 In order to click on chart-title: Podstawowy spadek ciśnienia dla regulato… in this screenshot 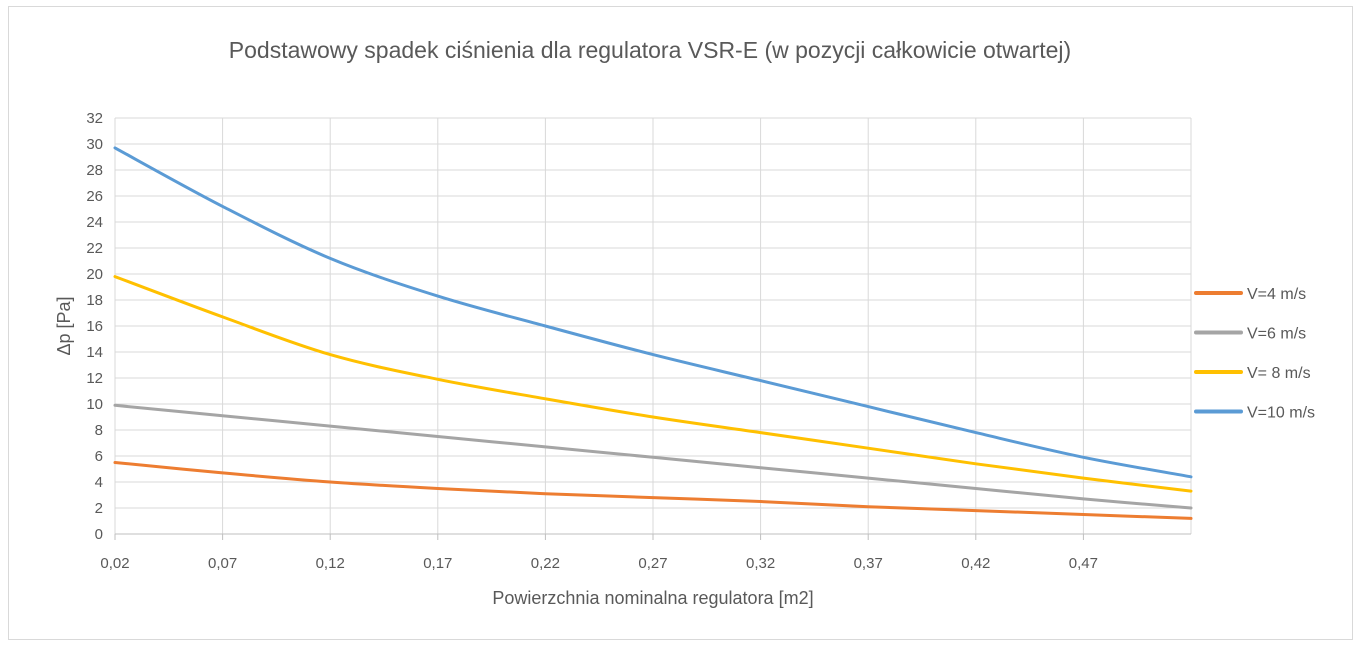, I will do `click(650, 50)`.